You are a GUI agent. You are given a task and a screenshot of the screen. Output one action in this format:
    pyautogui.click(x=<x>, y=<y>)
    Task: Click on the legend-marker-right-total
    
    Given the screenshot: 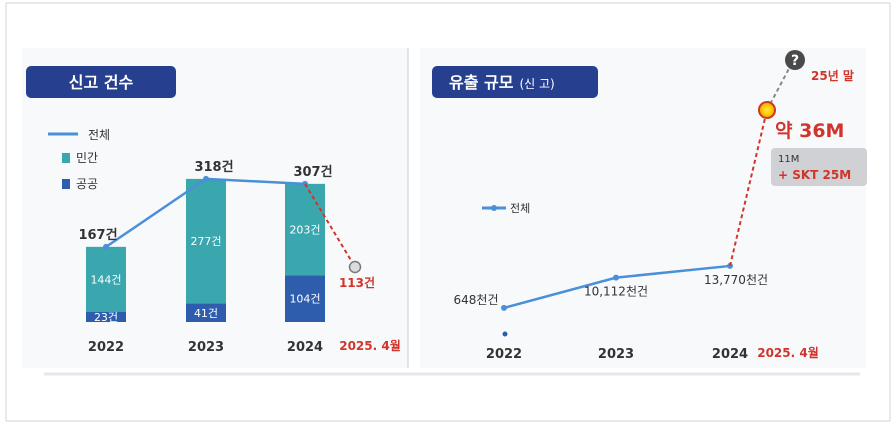 What is the action you would take?
    pyautogui.click(x=494, y=208)
    